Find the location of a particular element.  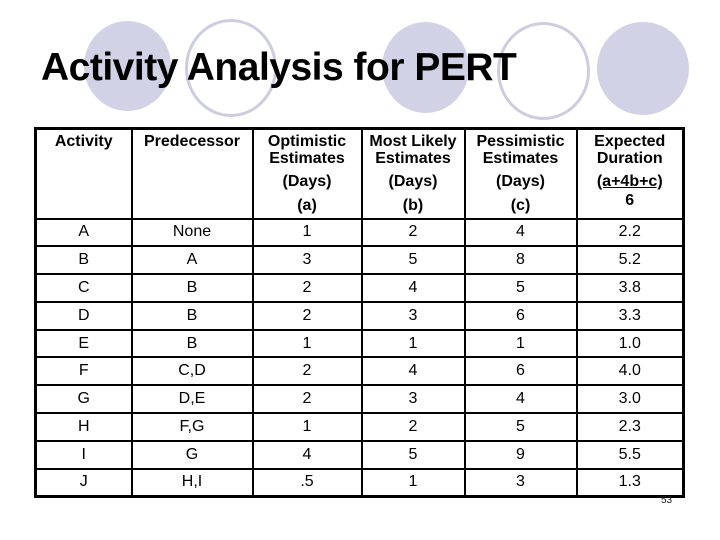

table-row: H F,G 1 2 5 2.3 is located at coordinates (359, 427).